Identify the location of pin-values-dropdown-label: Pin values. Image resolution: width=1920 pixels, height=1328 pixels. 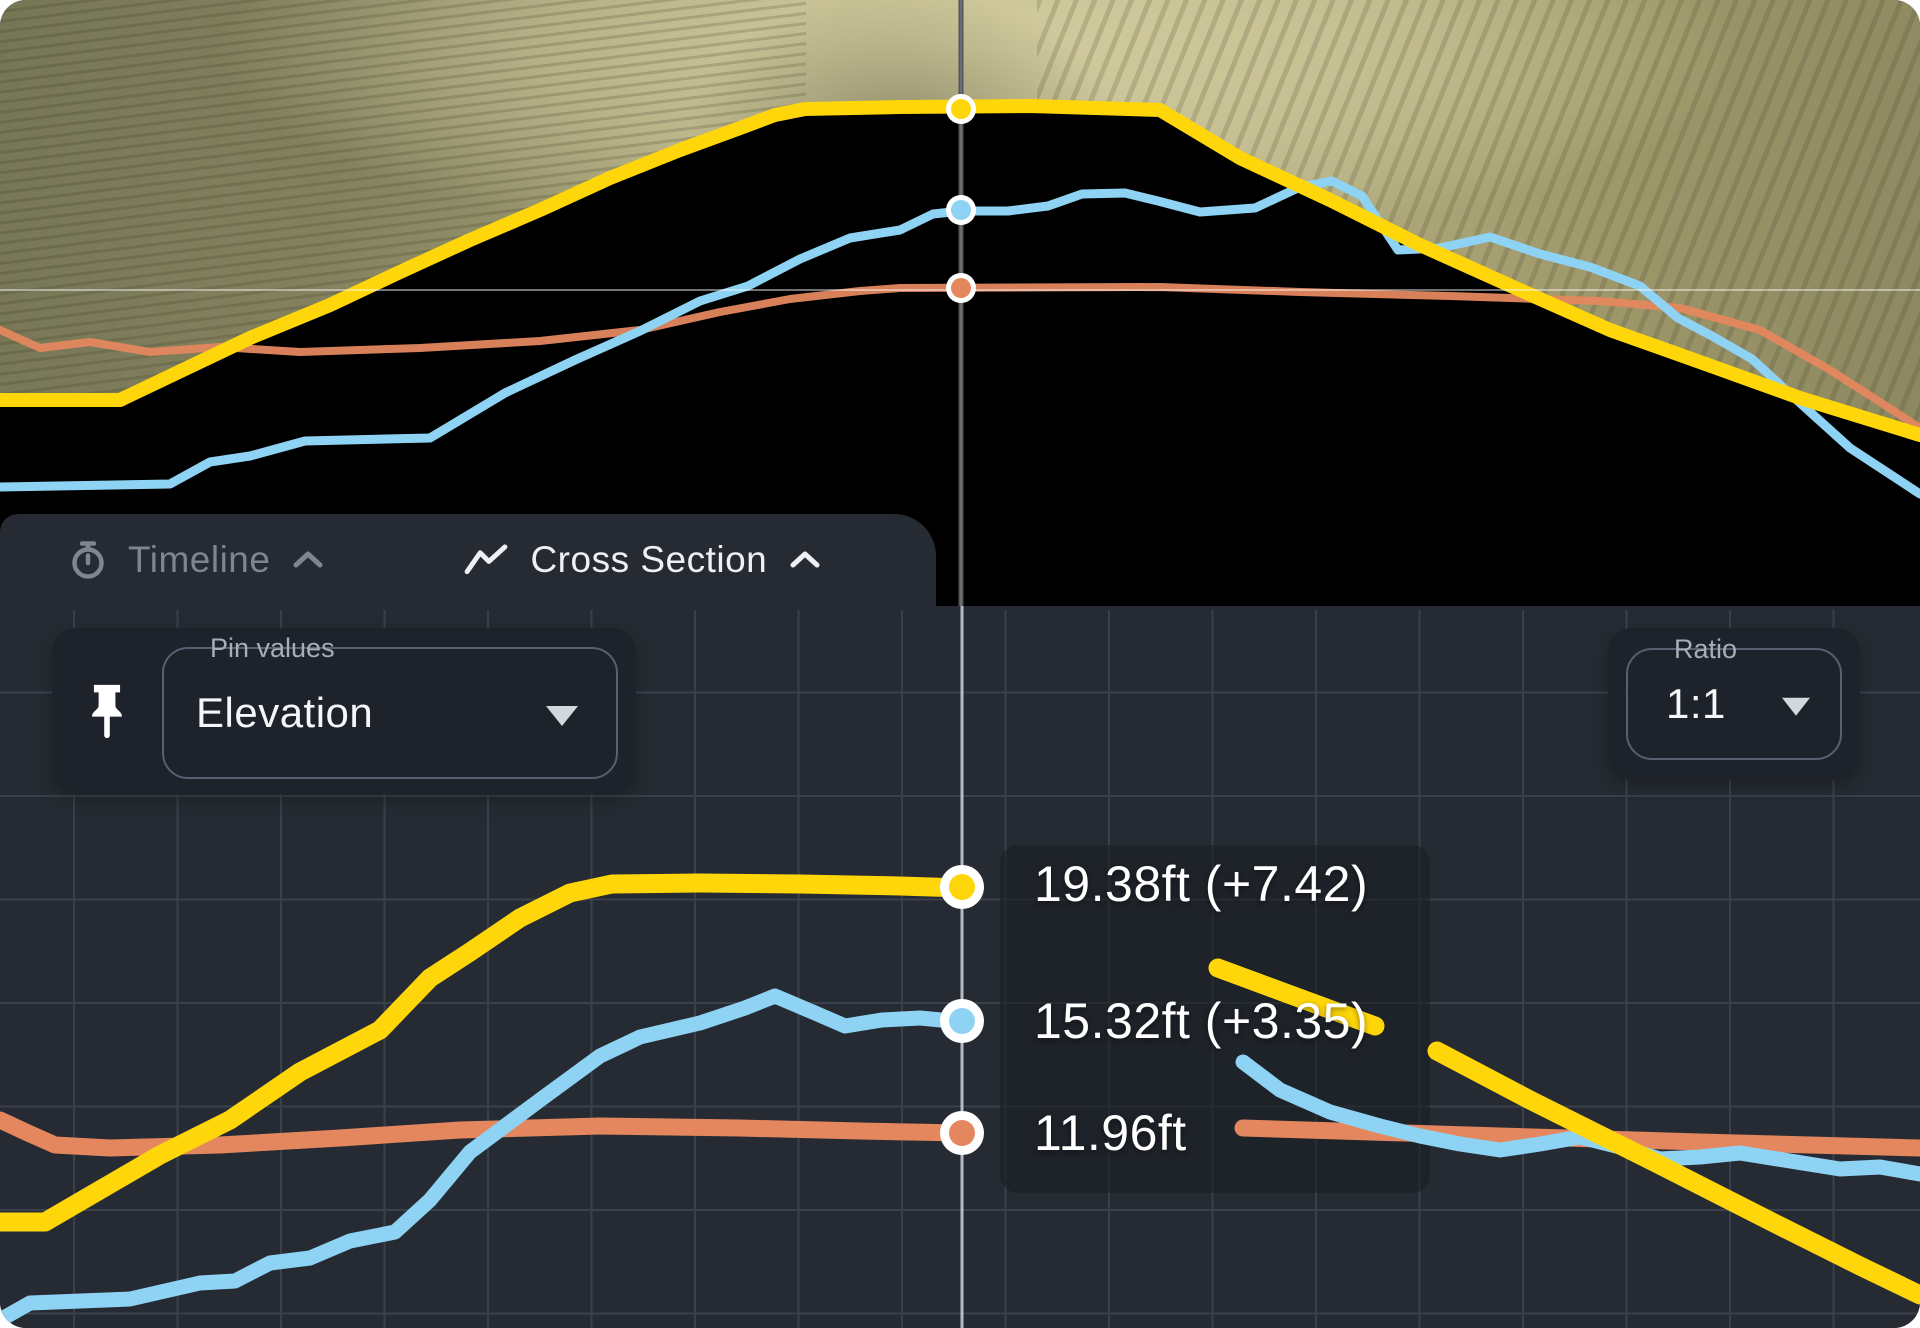
(272, 648).